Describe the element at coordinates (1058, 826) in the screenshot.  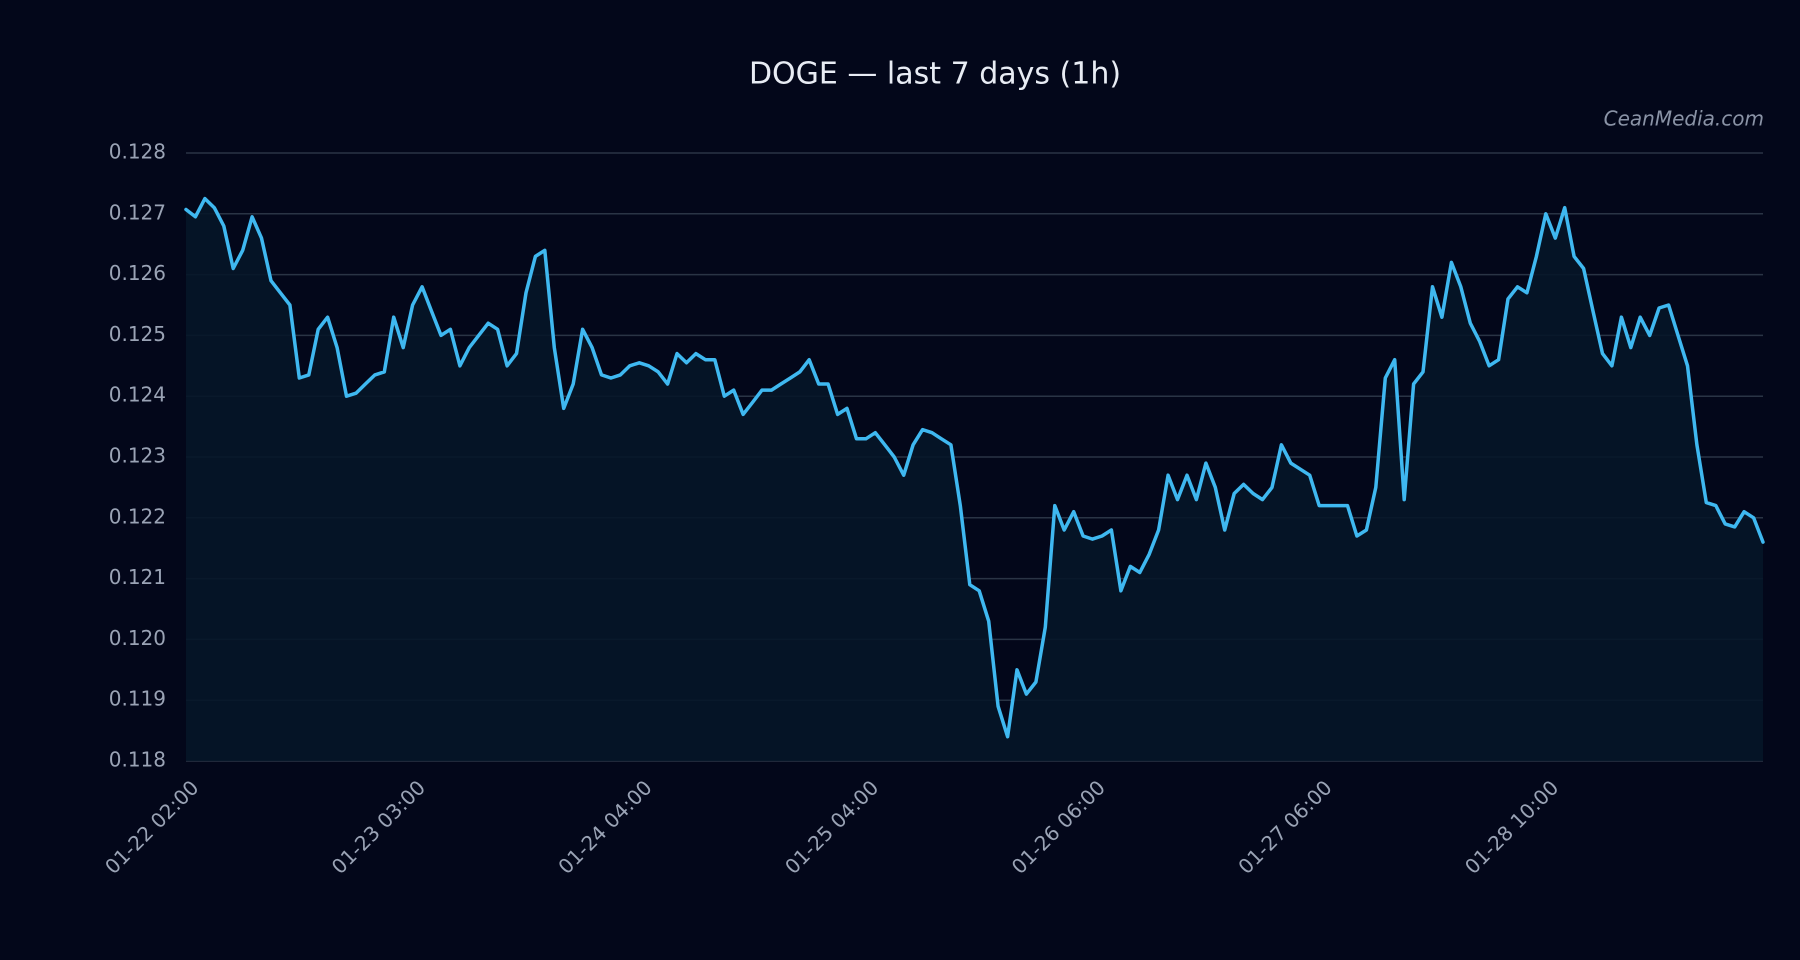
I see `x-tick-label: 01-26 06:00` at that location.